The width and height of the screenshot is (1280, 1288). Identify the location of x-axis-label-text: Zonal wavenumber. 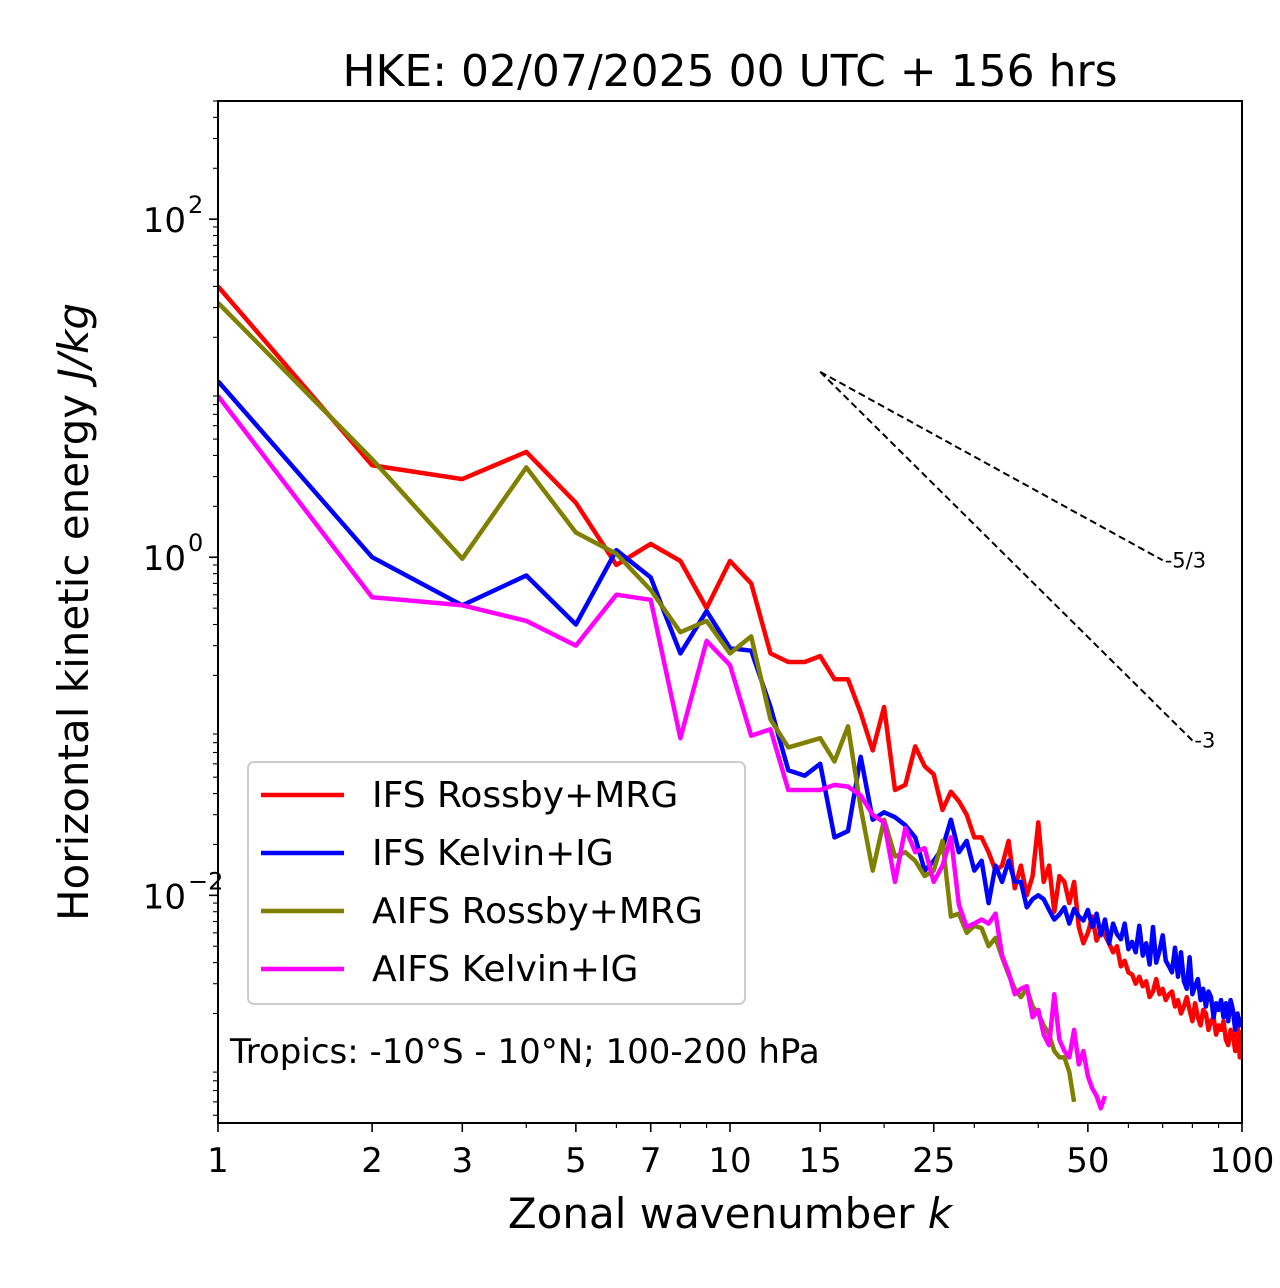
(718, 1213).